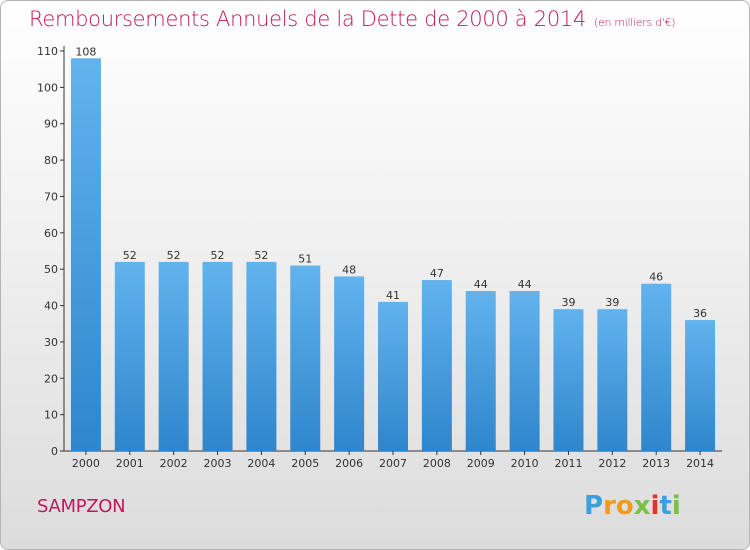  Describe the element at coordinates (437, 463) in the screenshot. I see `x-tick-label: 2008` at that location.